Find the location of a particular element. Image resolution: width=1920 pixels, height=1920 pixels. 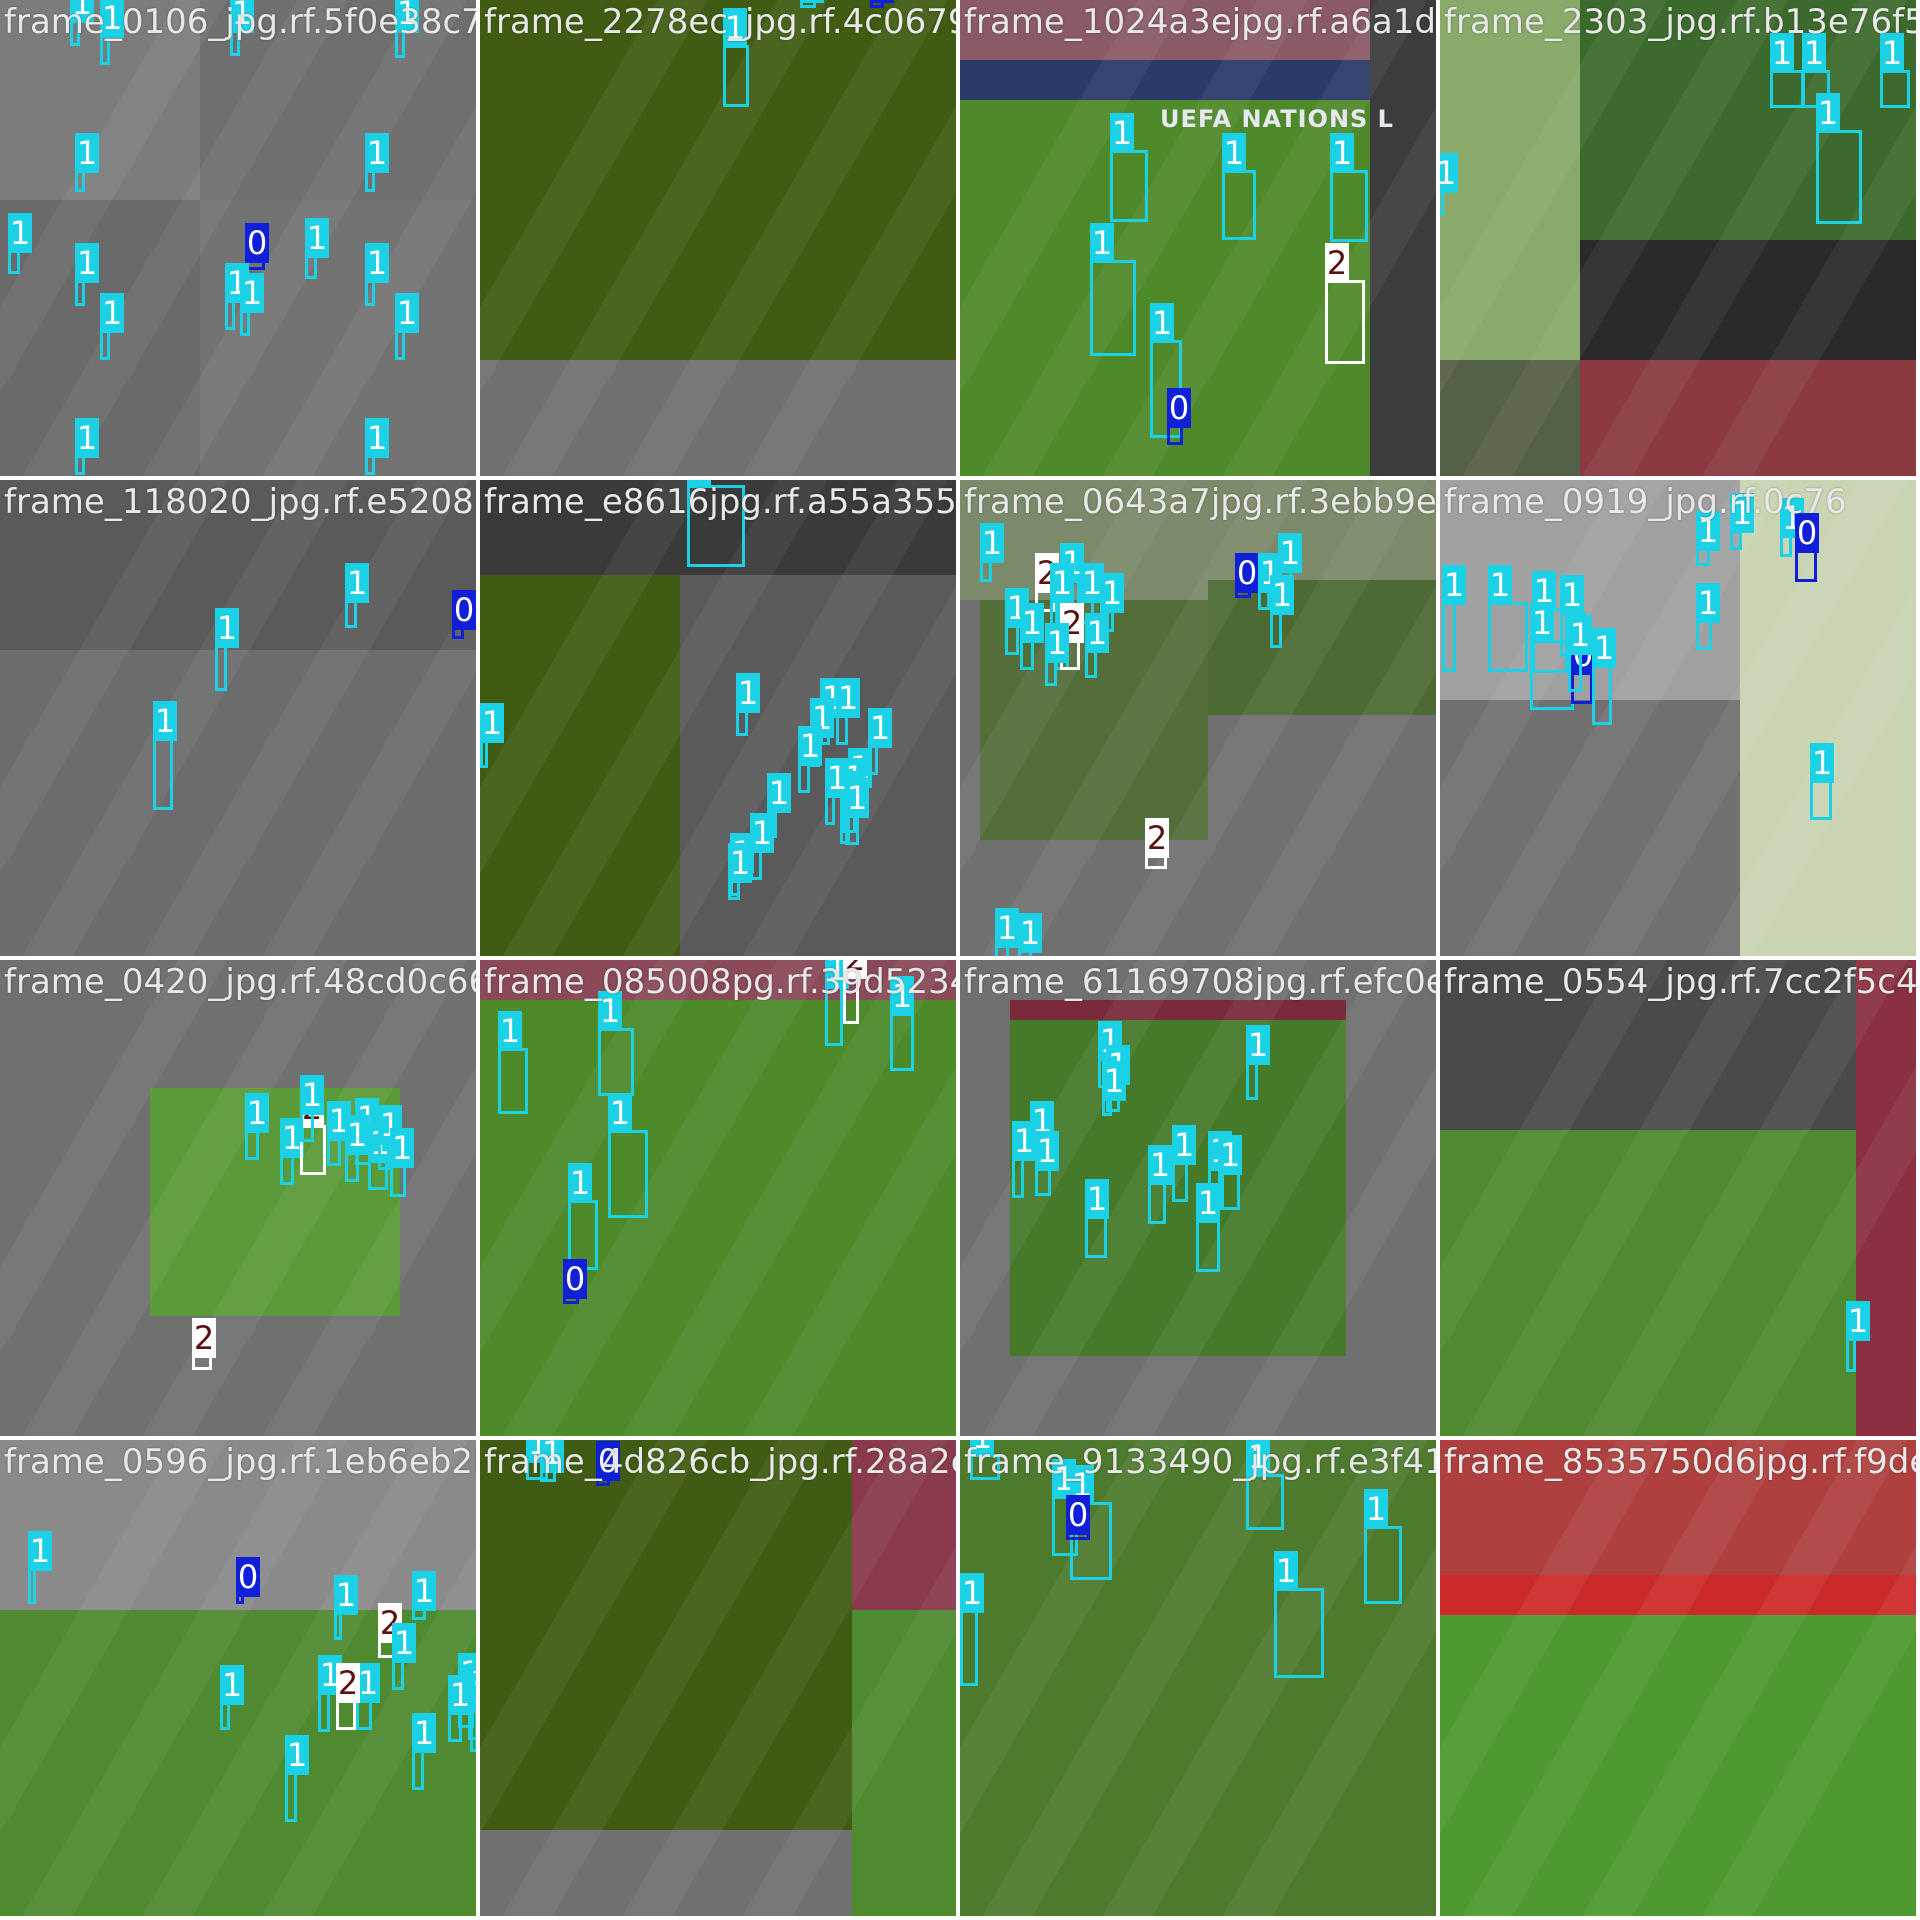

class-label: 2 is located at coordinates (855, 969).